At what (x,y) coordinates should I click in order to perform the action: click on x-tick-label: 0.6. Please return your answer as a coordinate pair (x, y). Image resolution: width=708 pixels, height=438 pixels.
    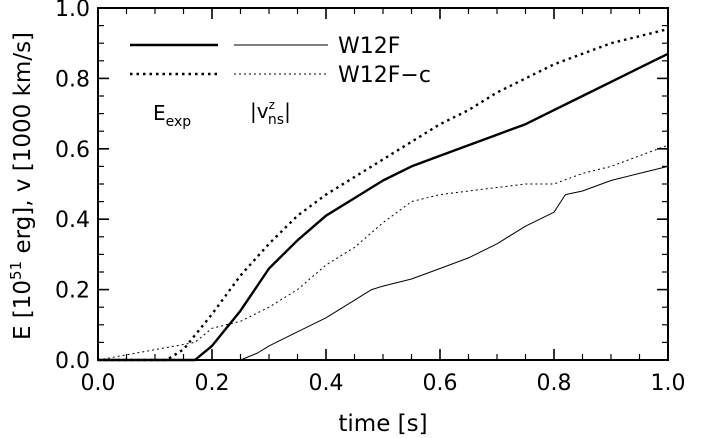
    Looking at the image, I should click on (440, 383).